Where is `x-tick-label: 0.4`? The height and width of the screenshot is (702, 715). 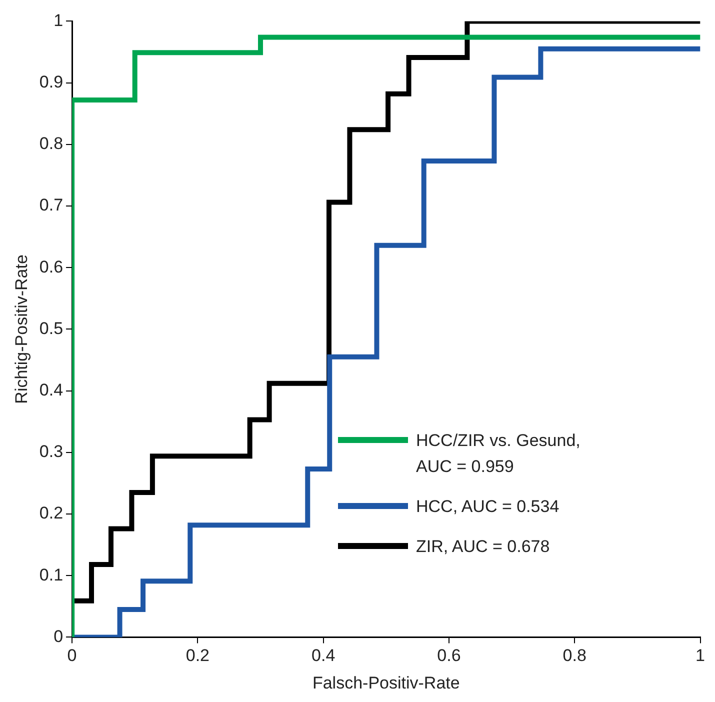
x-tick-label: 0.4 is located at coordinates (324, 656).